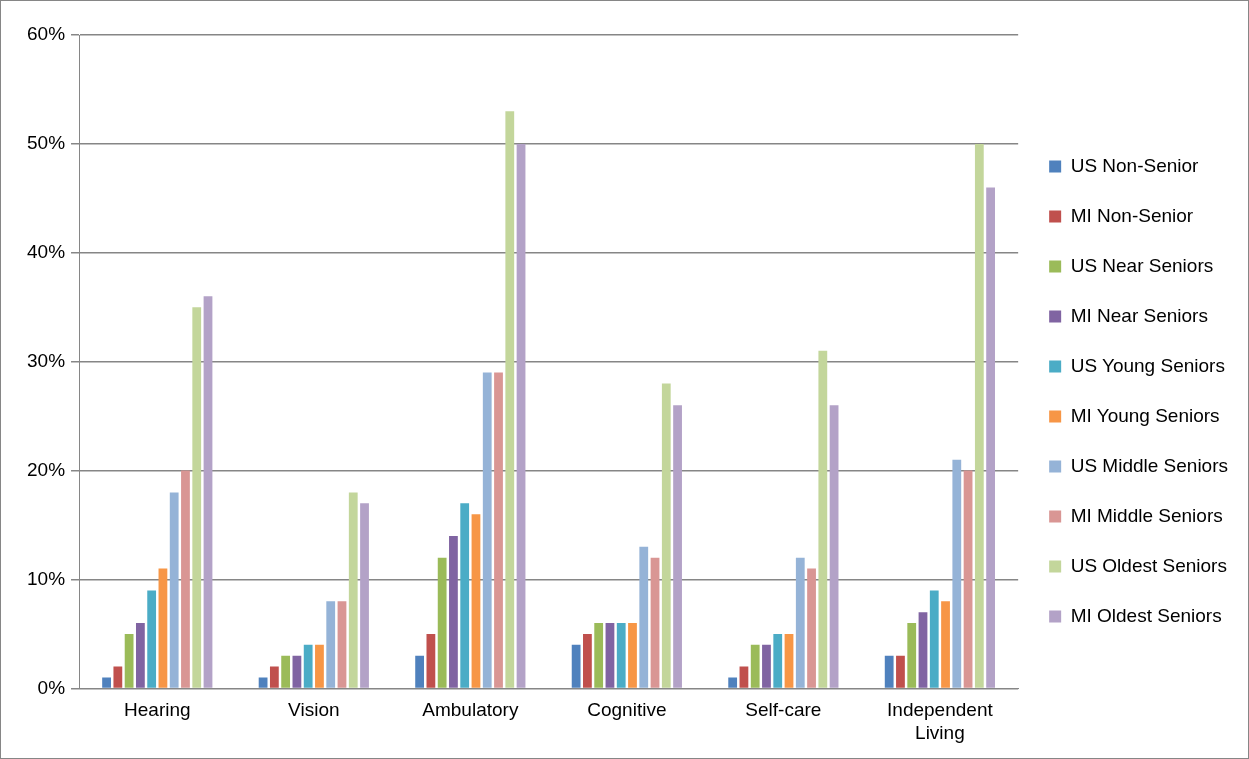  I want to click on legend-label: US Oldest Seniors, so click(1148, 565).